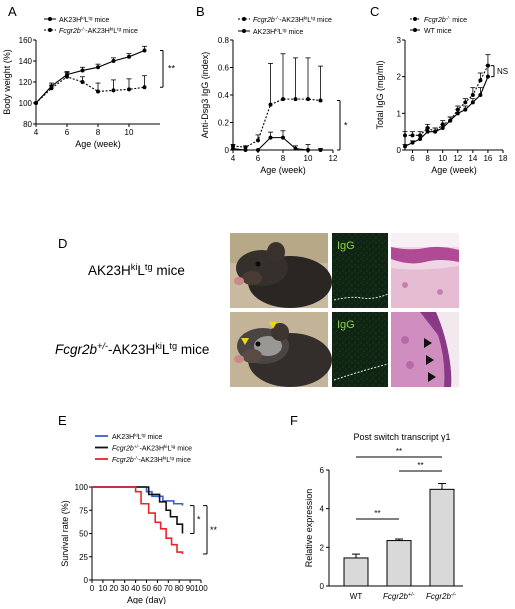 This screenshot has height=609, width=515. I want to click on y-axis-label: Survival rate (%), so click(65, 533).